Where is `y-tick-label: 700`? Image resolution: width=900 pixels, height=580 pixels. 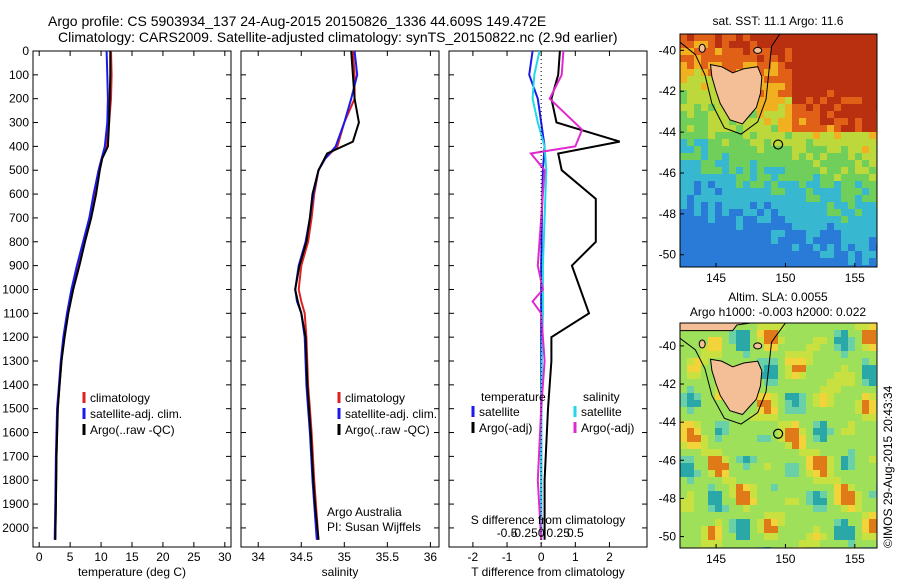
y-tick-label: 700 is located at coordinates (19, 218).